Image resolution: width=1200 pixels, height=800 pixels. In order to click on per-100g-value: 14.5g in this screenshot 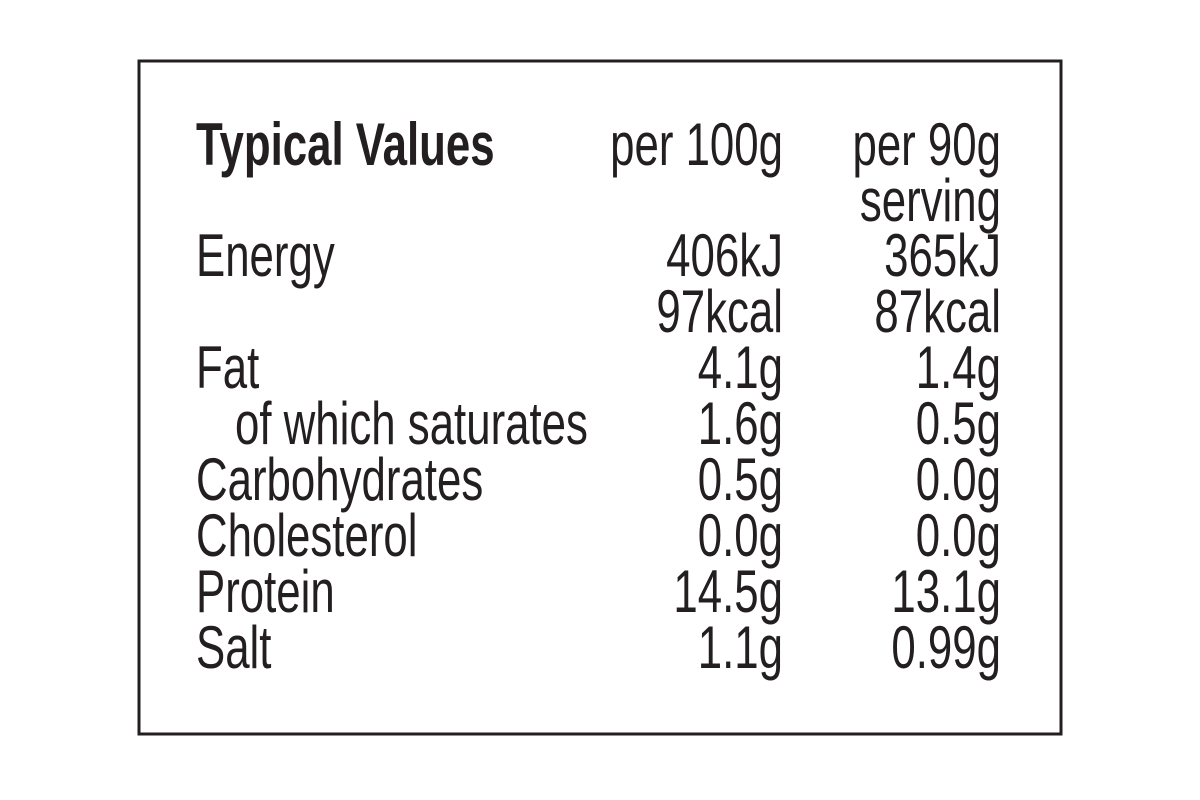, I will do `click(728, 591)`.